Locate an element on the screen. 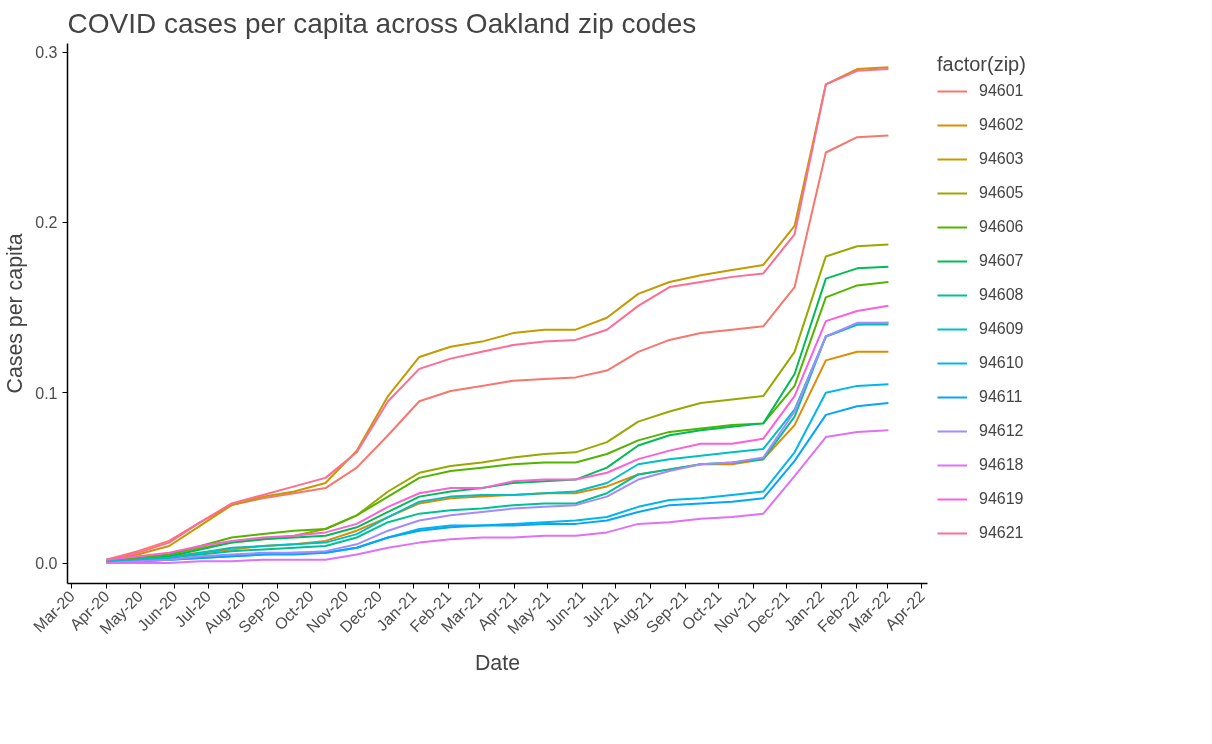 This screenshot has height=744, width=1212. legend-label: 94605 is located at coordinates (1001, 193).